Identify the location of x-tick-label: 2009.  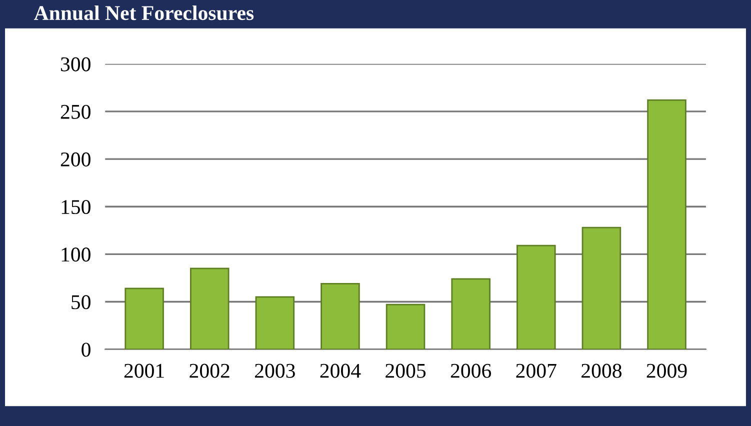
(666, 371).